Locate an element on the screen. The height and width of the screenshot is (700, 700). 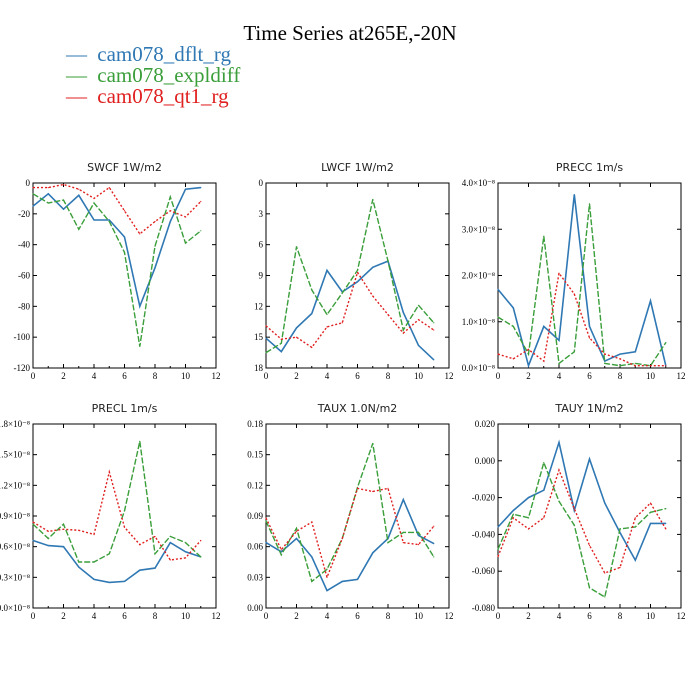
y-tick-label: 2.0×10⁻⁸ is located at coordinates (478, 276).